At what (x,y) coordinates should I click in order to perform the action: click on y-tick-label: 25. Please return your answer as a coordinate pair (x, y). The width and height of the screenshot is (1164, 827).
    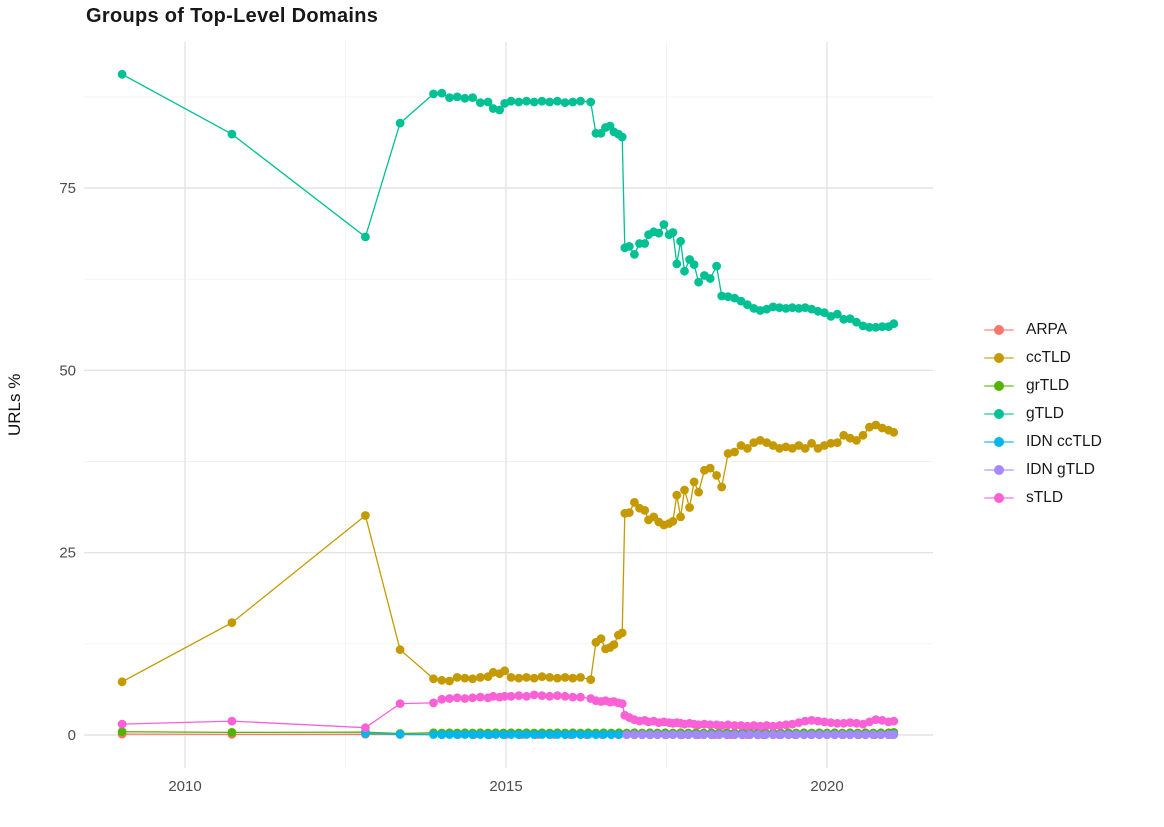
    Looking at the image, I should click on (67, 553).